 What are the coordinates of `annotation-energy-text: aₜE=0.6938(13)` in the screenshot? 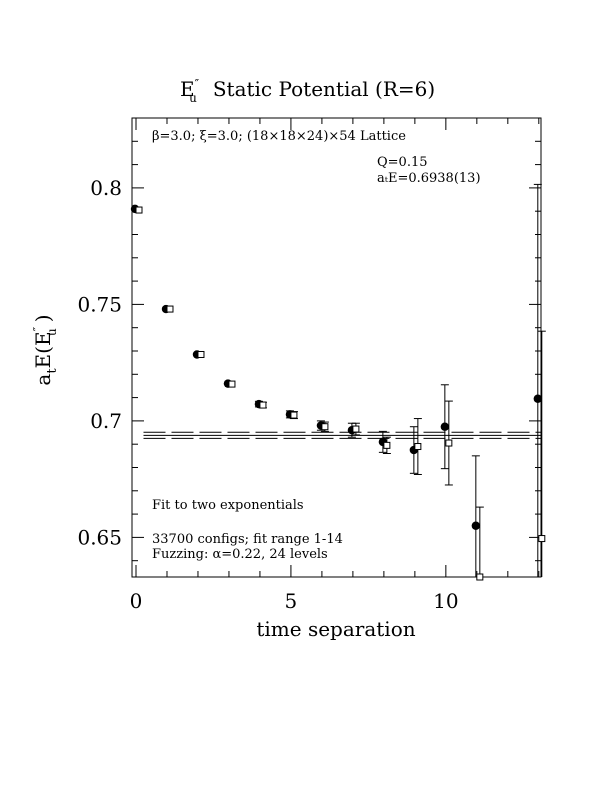 It's located at (429, 178).